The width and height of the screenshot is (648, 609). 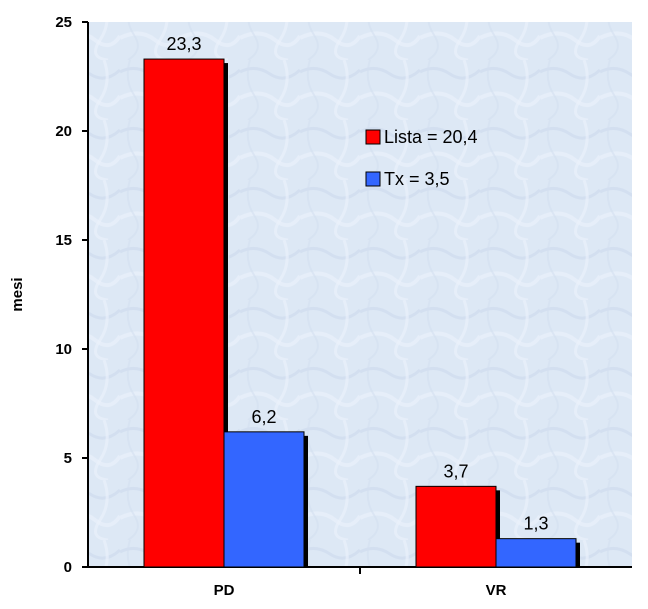 I want to click on bar-value-label: 3,7, so click(x=455, y=471).